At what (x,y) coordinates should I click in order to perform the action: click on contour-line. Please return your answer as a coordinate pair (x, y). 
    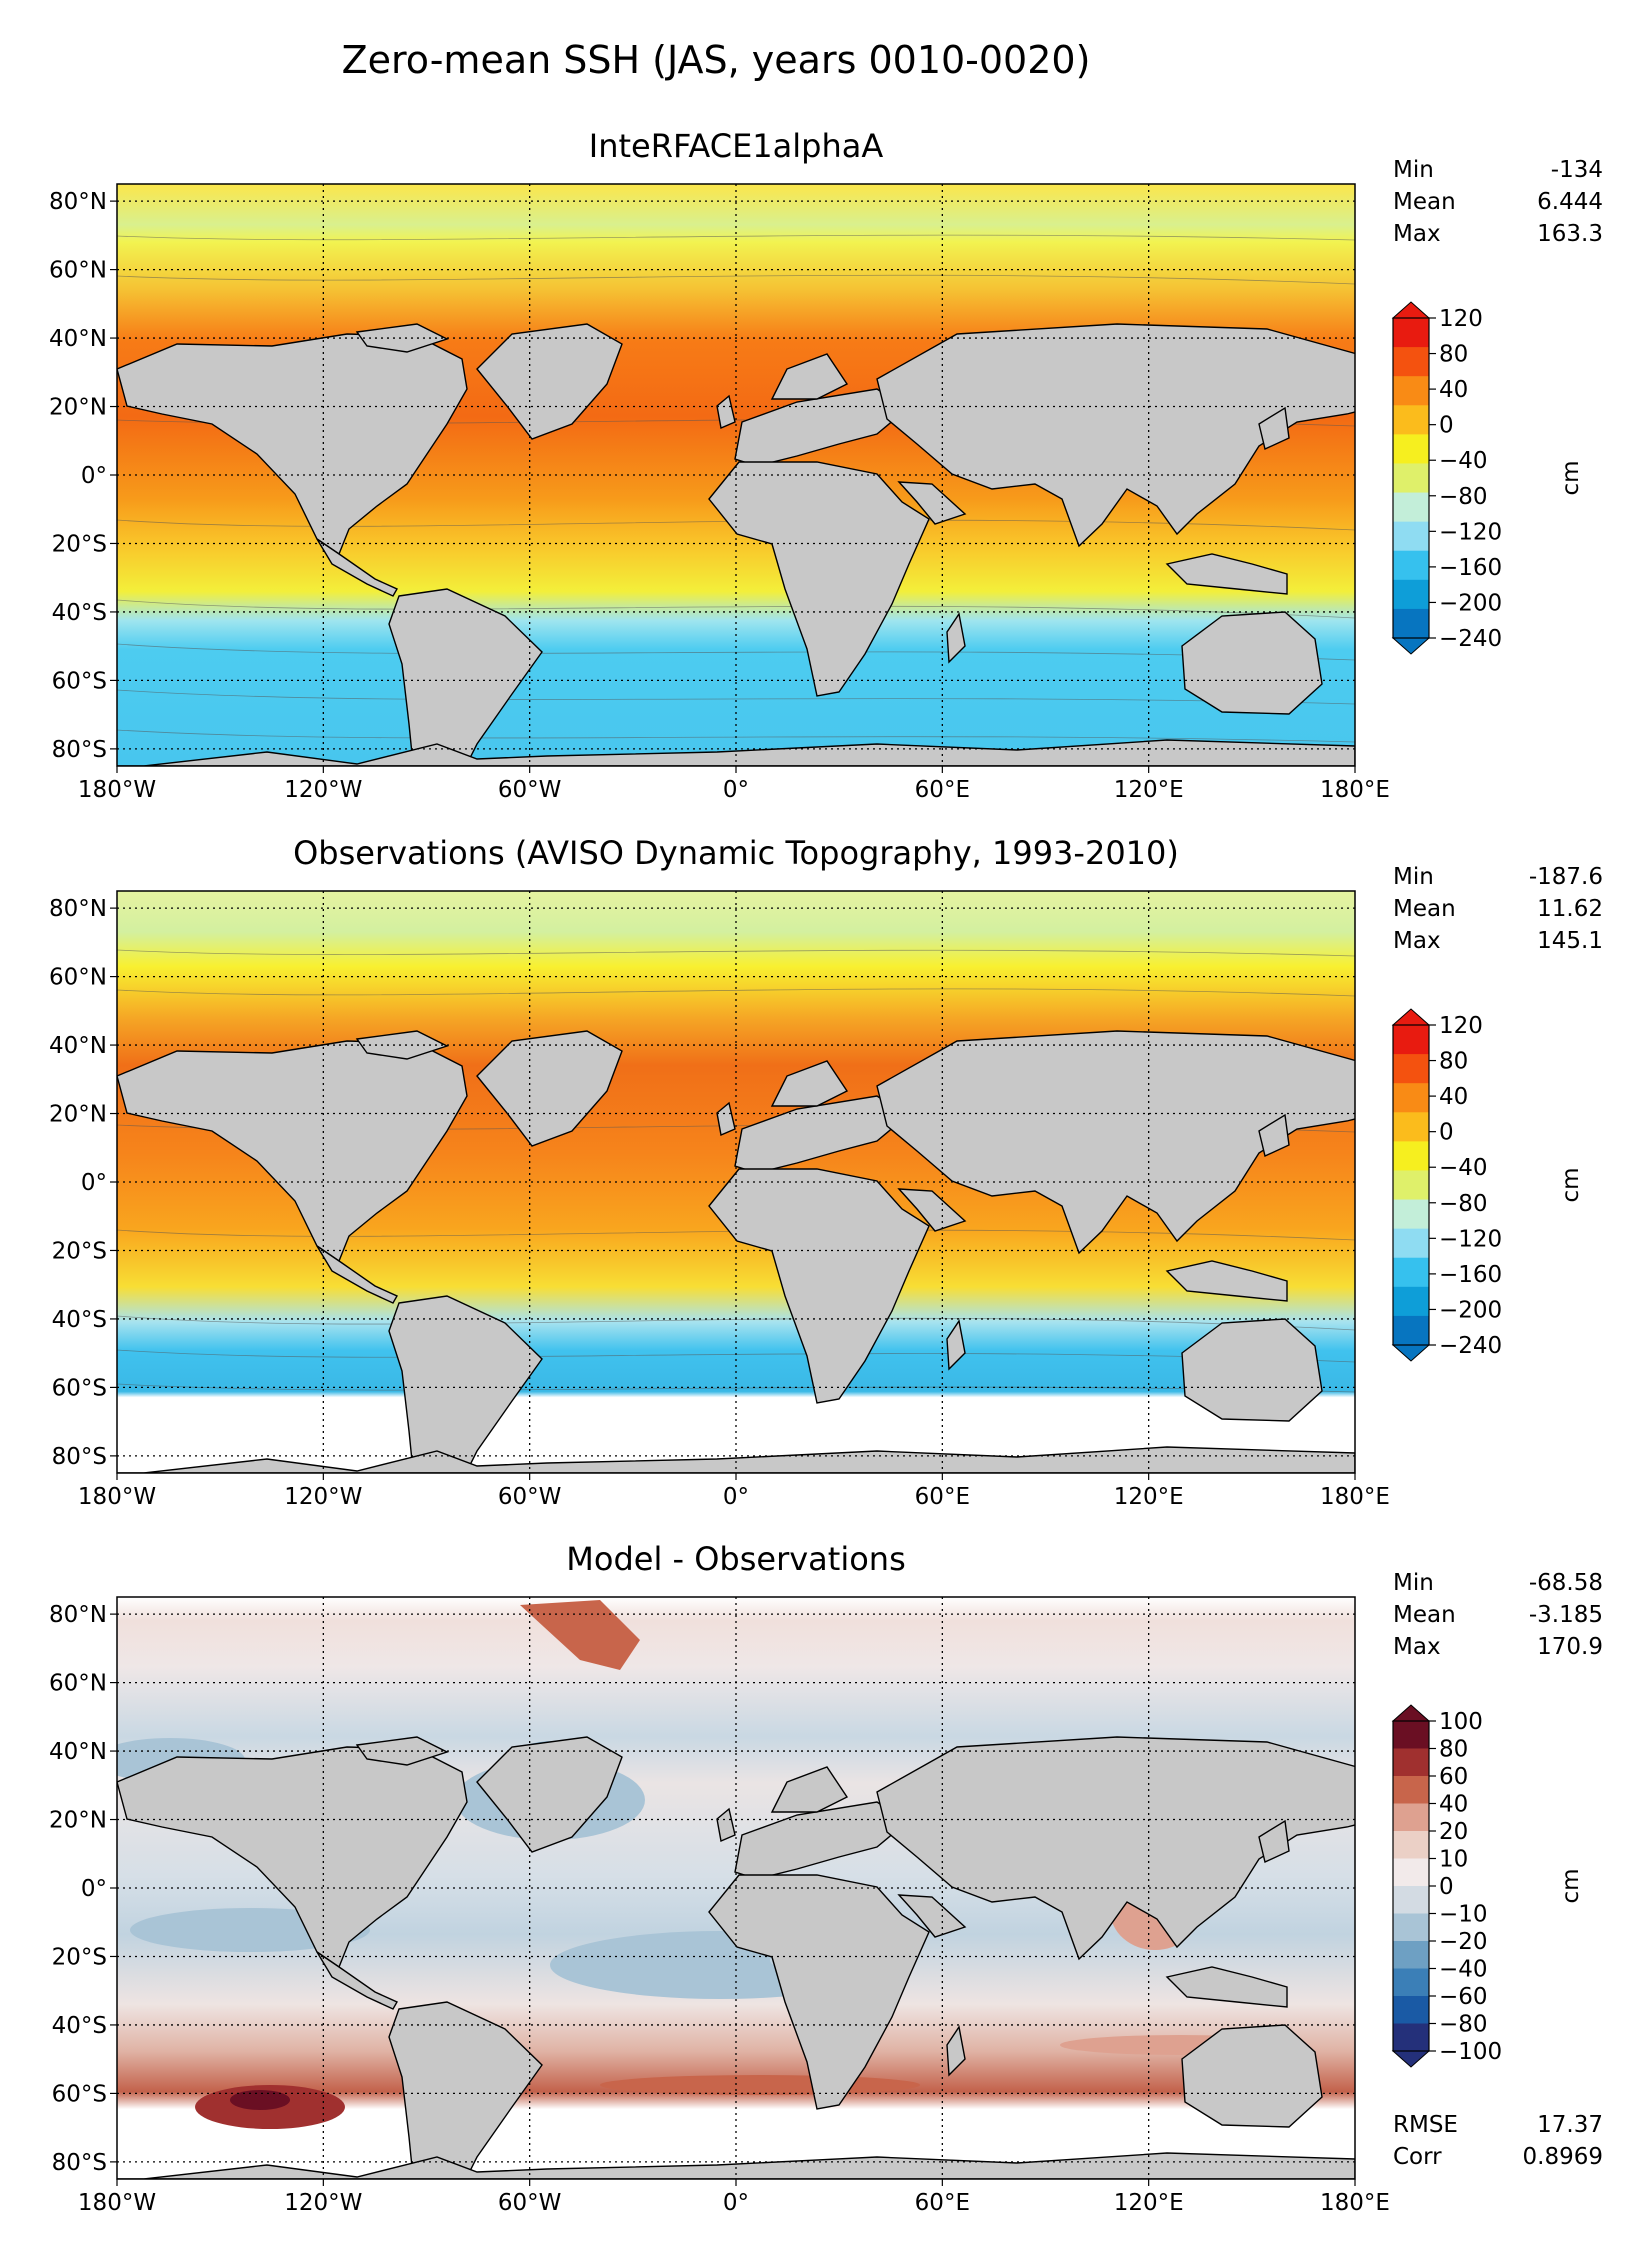
    Looking at the image, I should click on (736, 1171).